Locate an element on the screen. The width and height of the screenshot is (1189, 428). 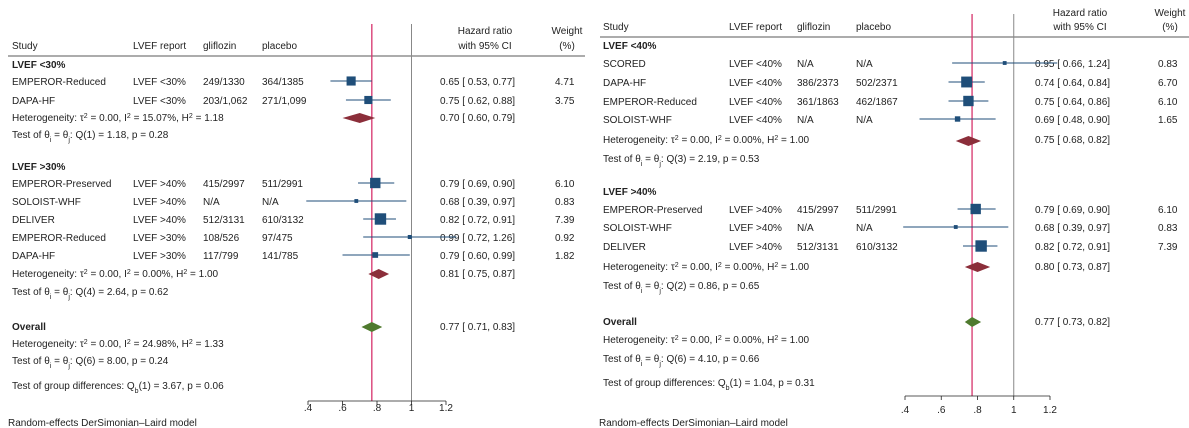
overall-summary-ci: 0.77 [ 0.73, 0.82] is located at coordinates (1072, 322).